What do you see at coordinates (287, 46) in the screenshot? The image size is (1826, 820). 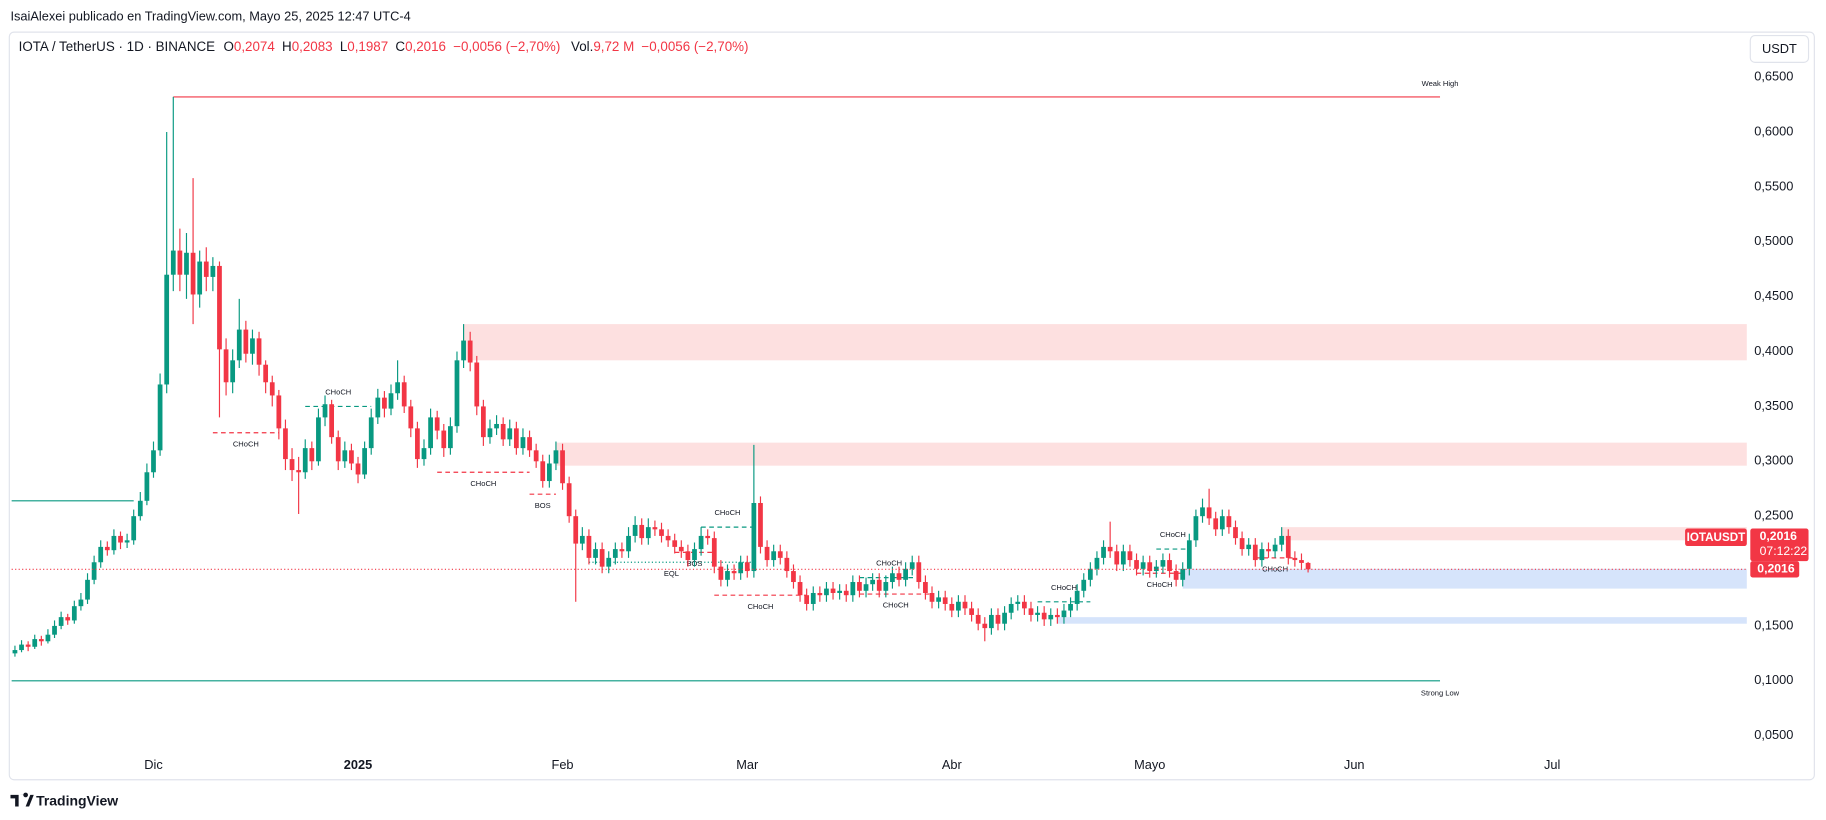 I see `key: H` at bounding box center [287, 46].